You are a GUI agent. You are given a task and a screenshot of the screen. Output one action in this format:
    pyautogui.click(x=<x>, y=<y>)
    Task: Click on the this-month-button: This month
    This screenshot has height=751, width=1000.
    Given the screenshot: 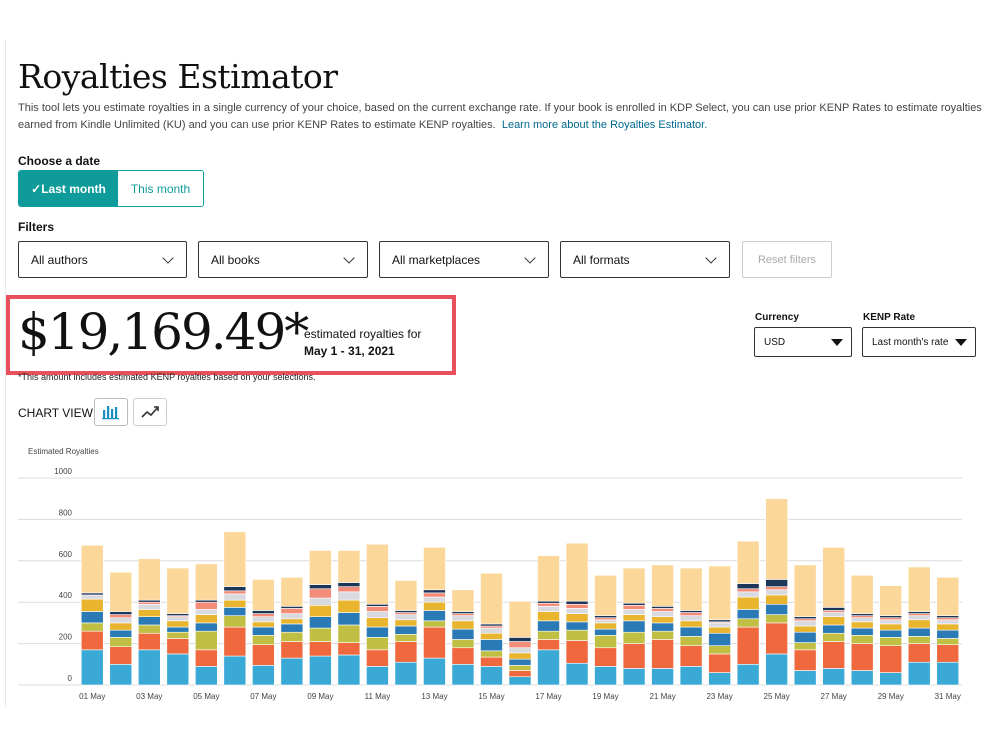 What is the action you would take?
    pyautogui.click(x=160, y=188)
    